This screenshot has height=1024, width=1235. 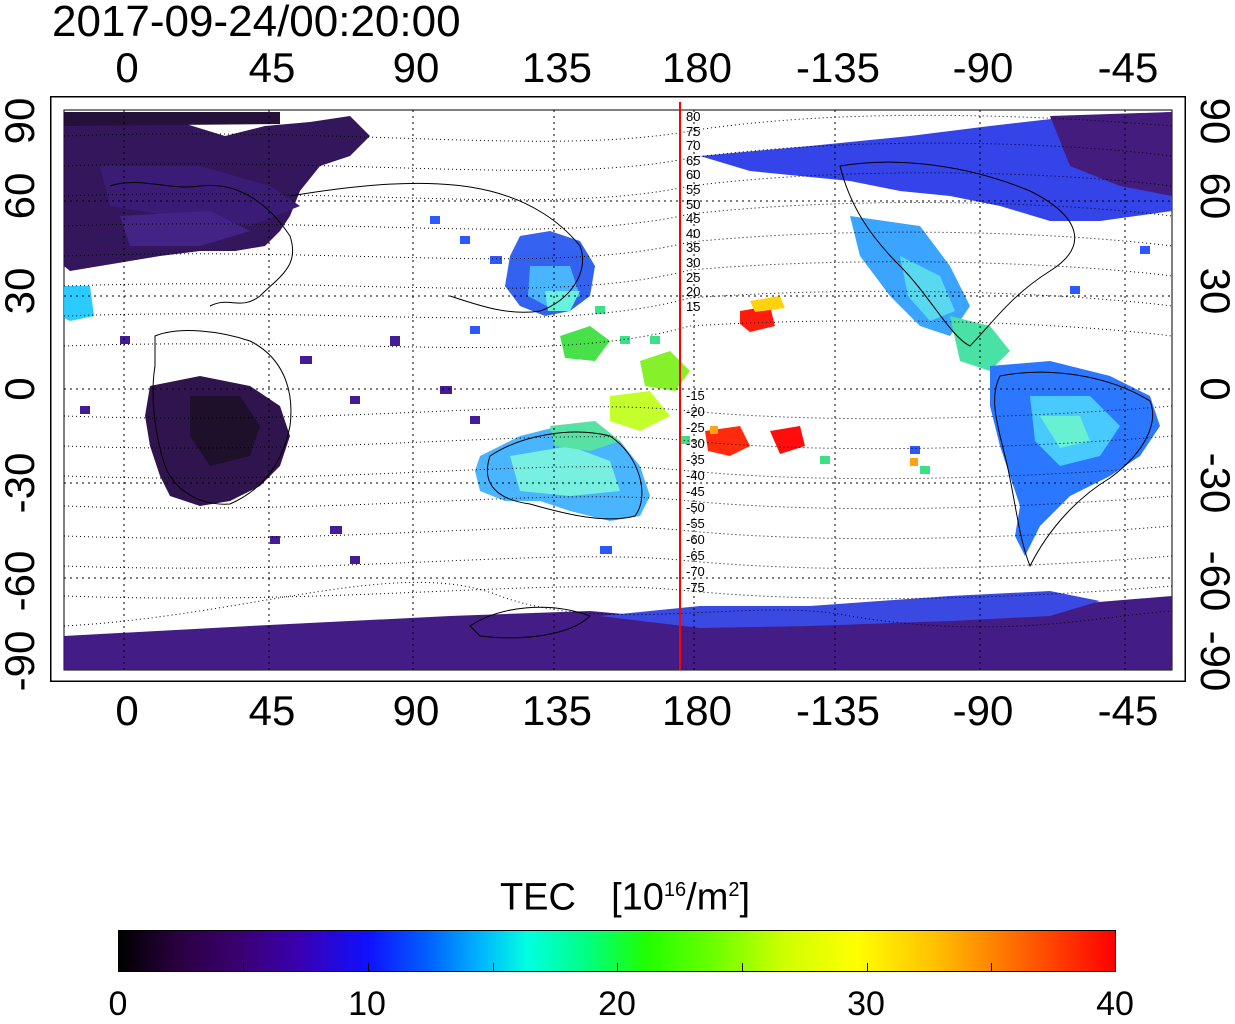 What do you see at coordinates (693, 277) in the screenshot?
I see `meridian-label: 25` at bounding box center [693, 277].